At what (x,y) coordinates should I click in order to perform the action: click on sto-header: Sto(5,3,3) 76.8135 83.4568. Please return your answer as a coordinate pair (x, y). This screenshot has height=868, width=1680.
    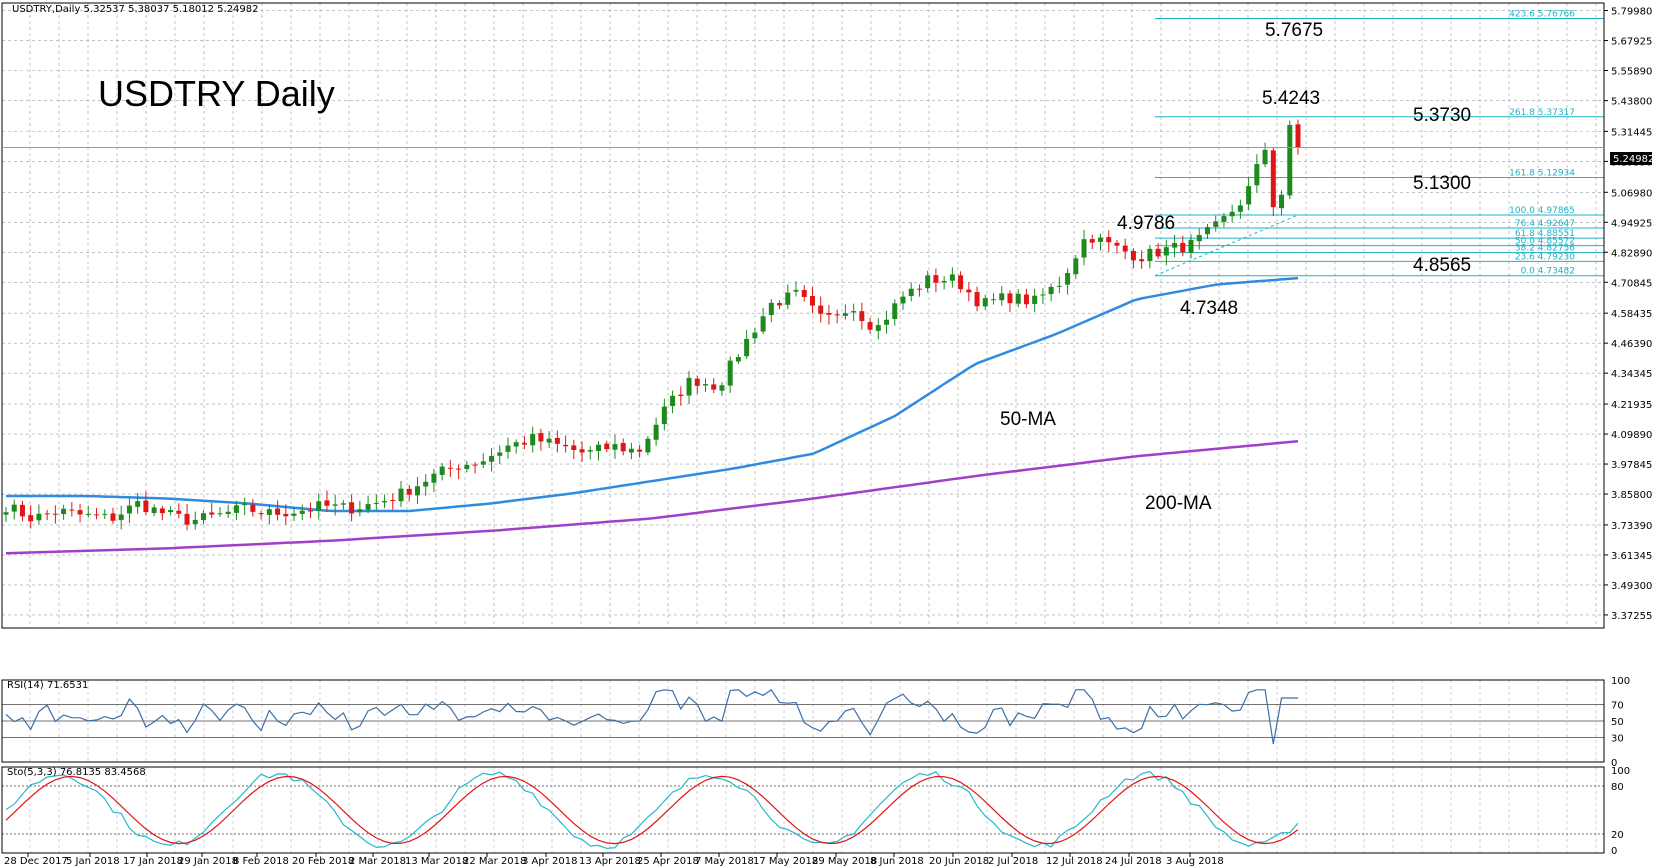
    Looking at the image, I should click on (76, 772).